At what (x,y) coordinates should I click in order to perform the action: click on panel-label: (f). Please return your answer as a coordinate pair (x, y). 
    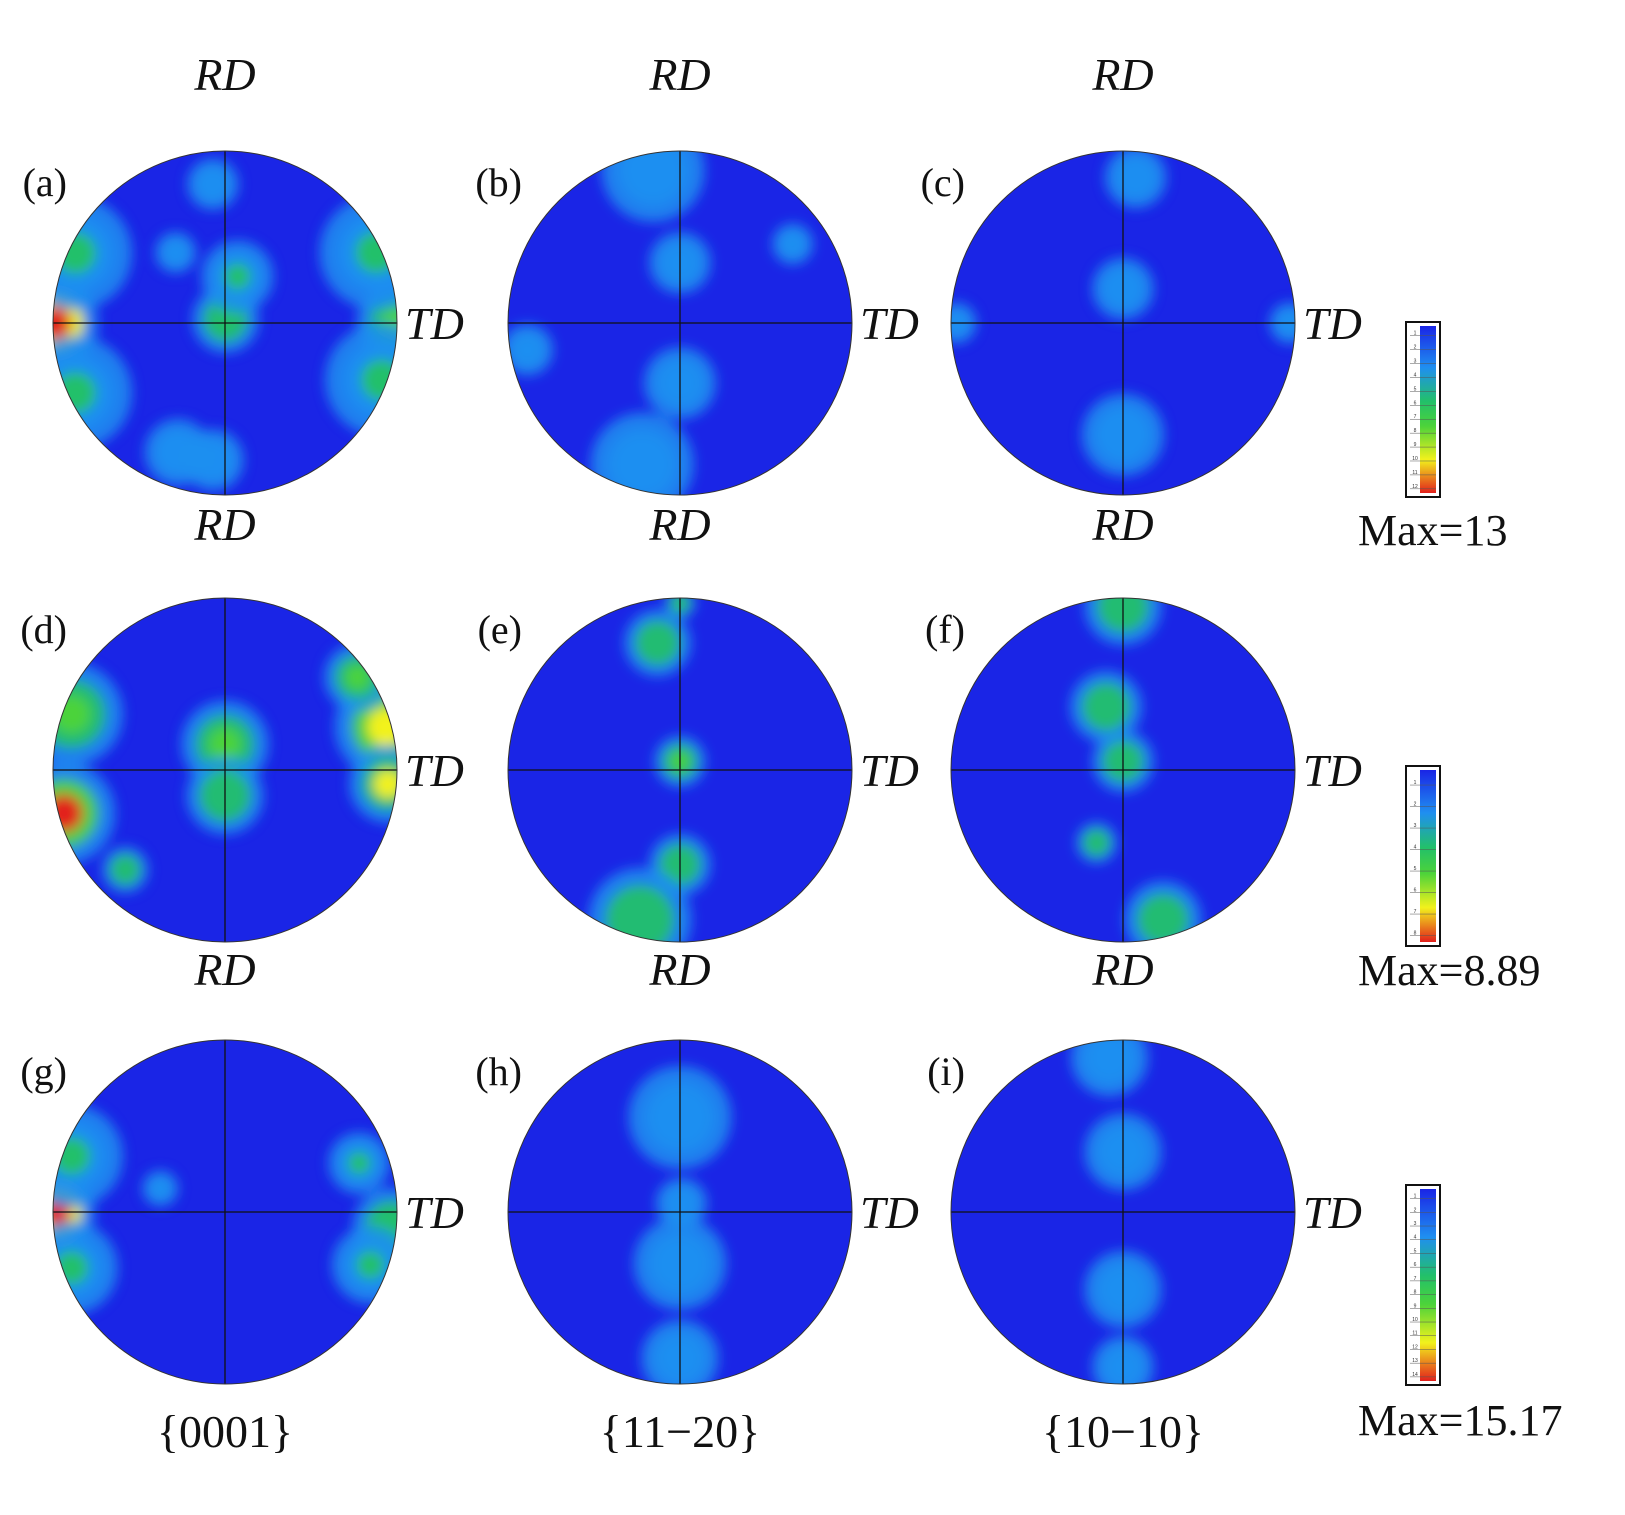
    Looking at the image, I should click on (945, 629).